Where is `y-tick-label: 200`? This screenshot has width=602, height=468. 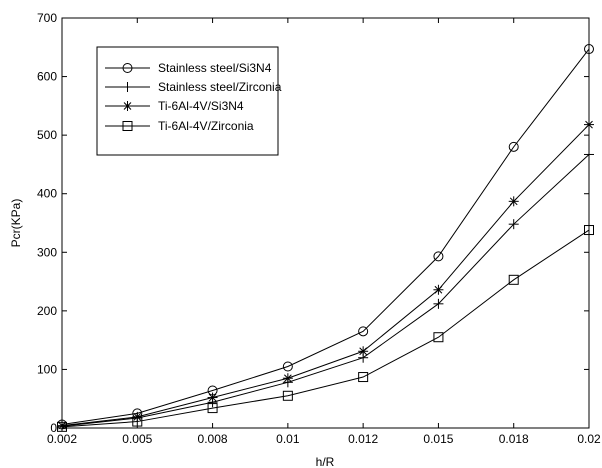
y-tick-label: 200 is located at coordinates (47, 311).